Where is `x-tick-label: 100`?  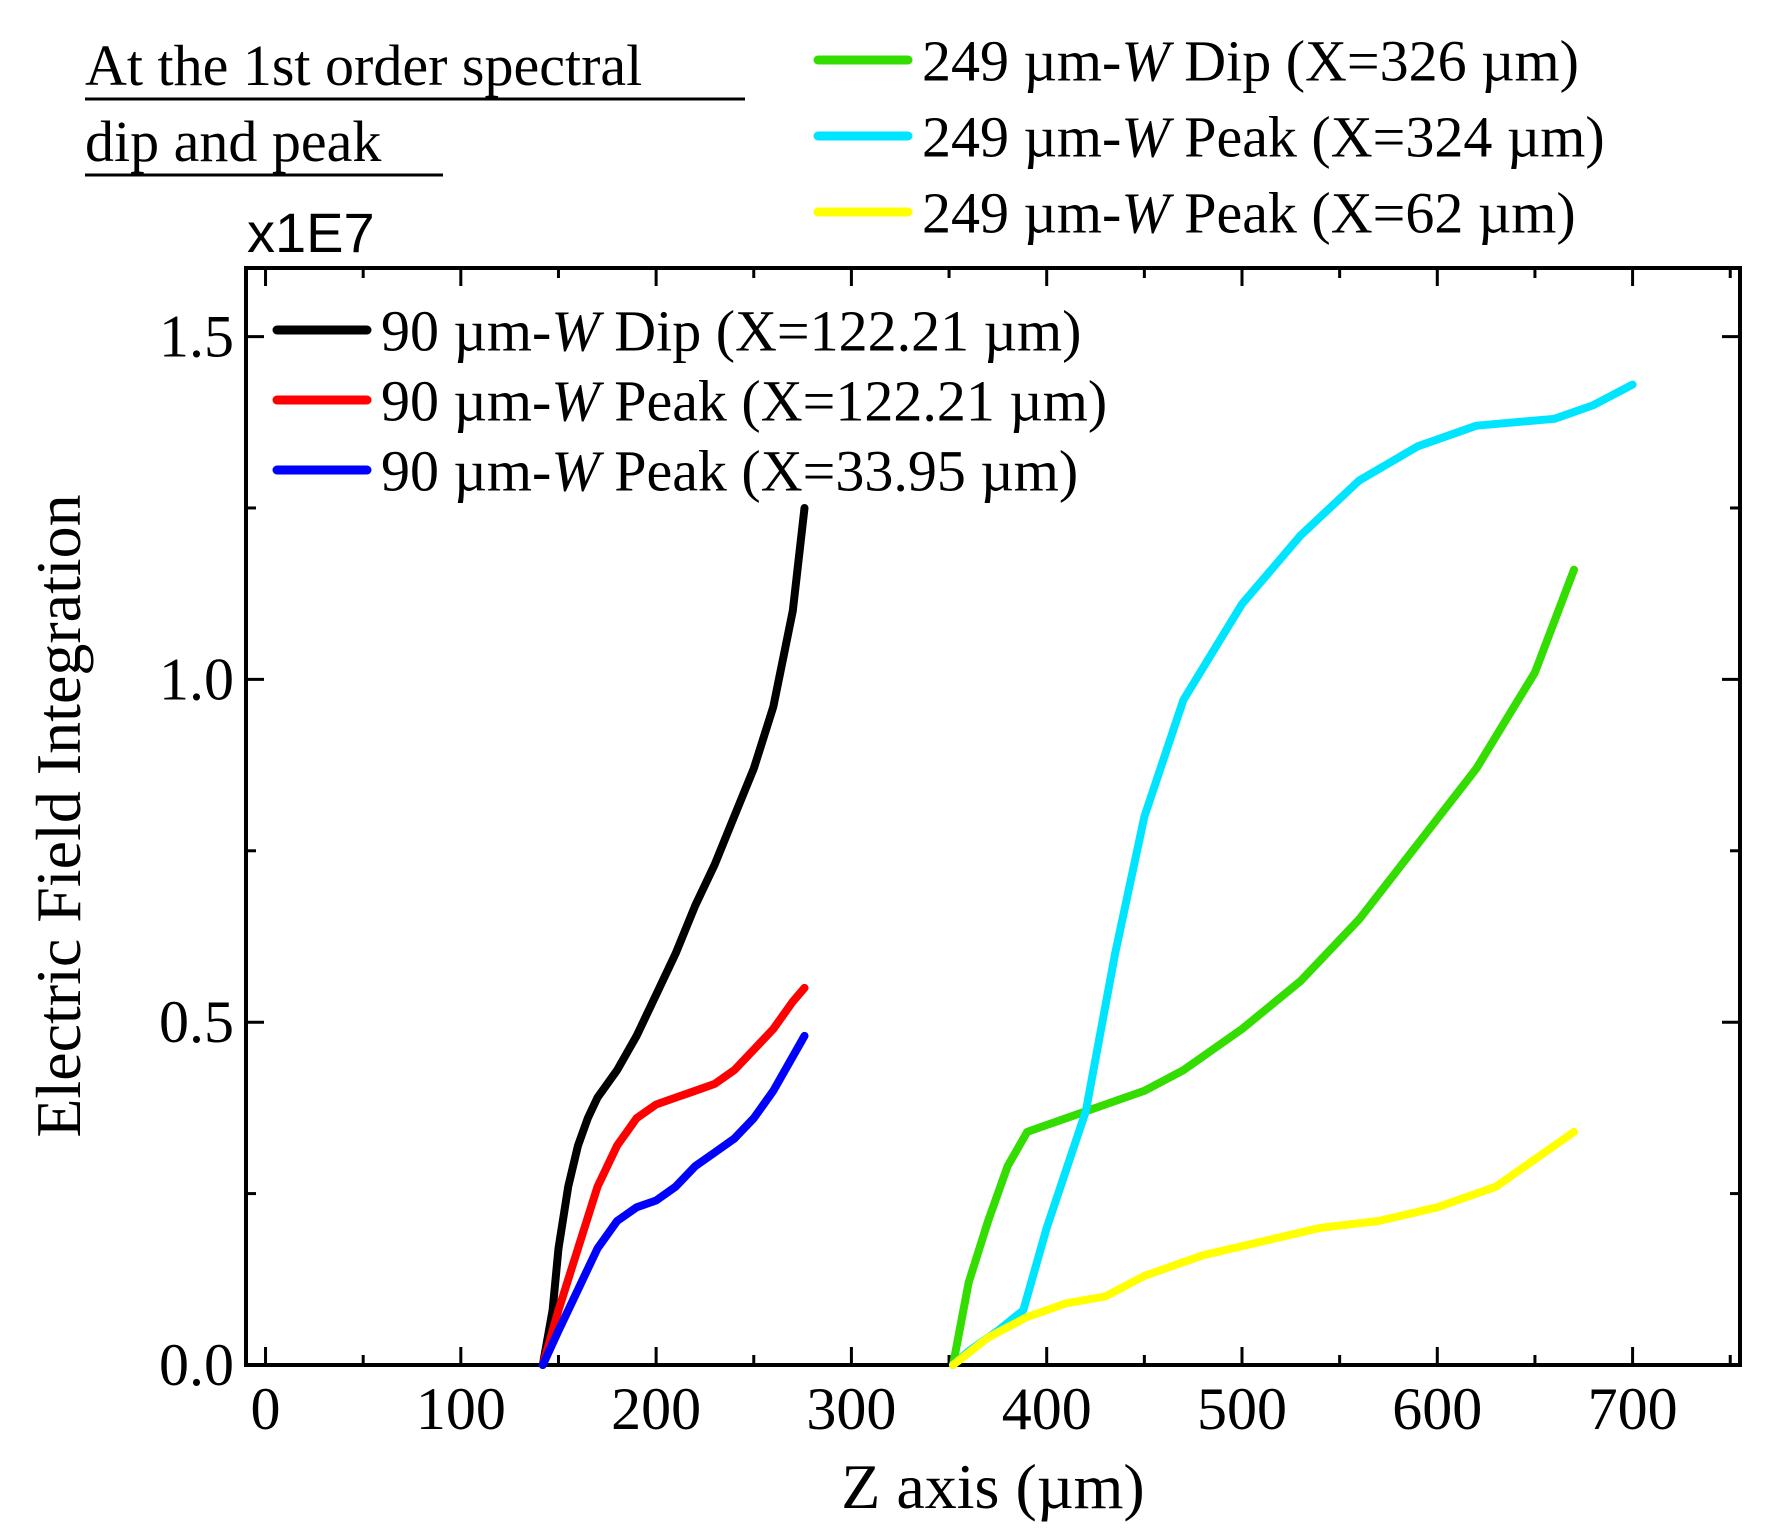 x-tick-label: 100 is located at coordinates (461, 1409).